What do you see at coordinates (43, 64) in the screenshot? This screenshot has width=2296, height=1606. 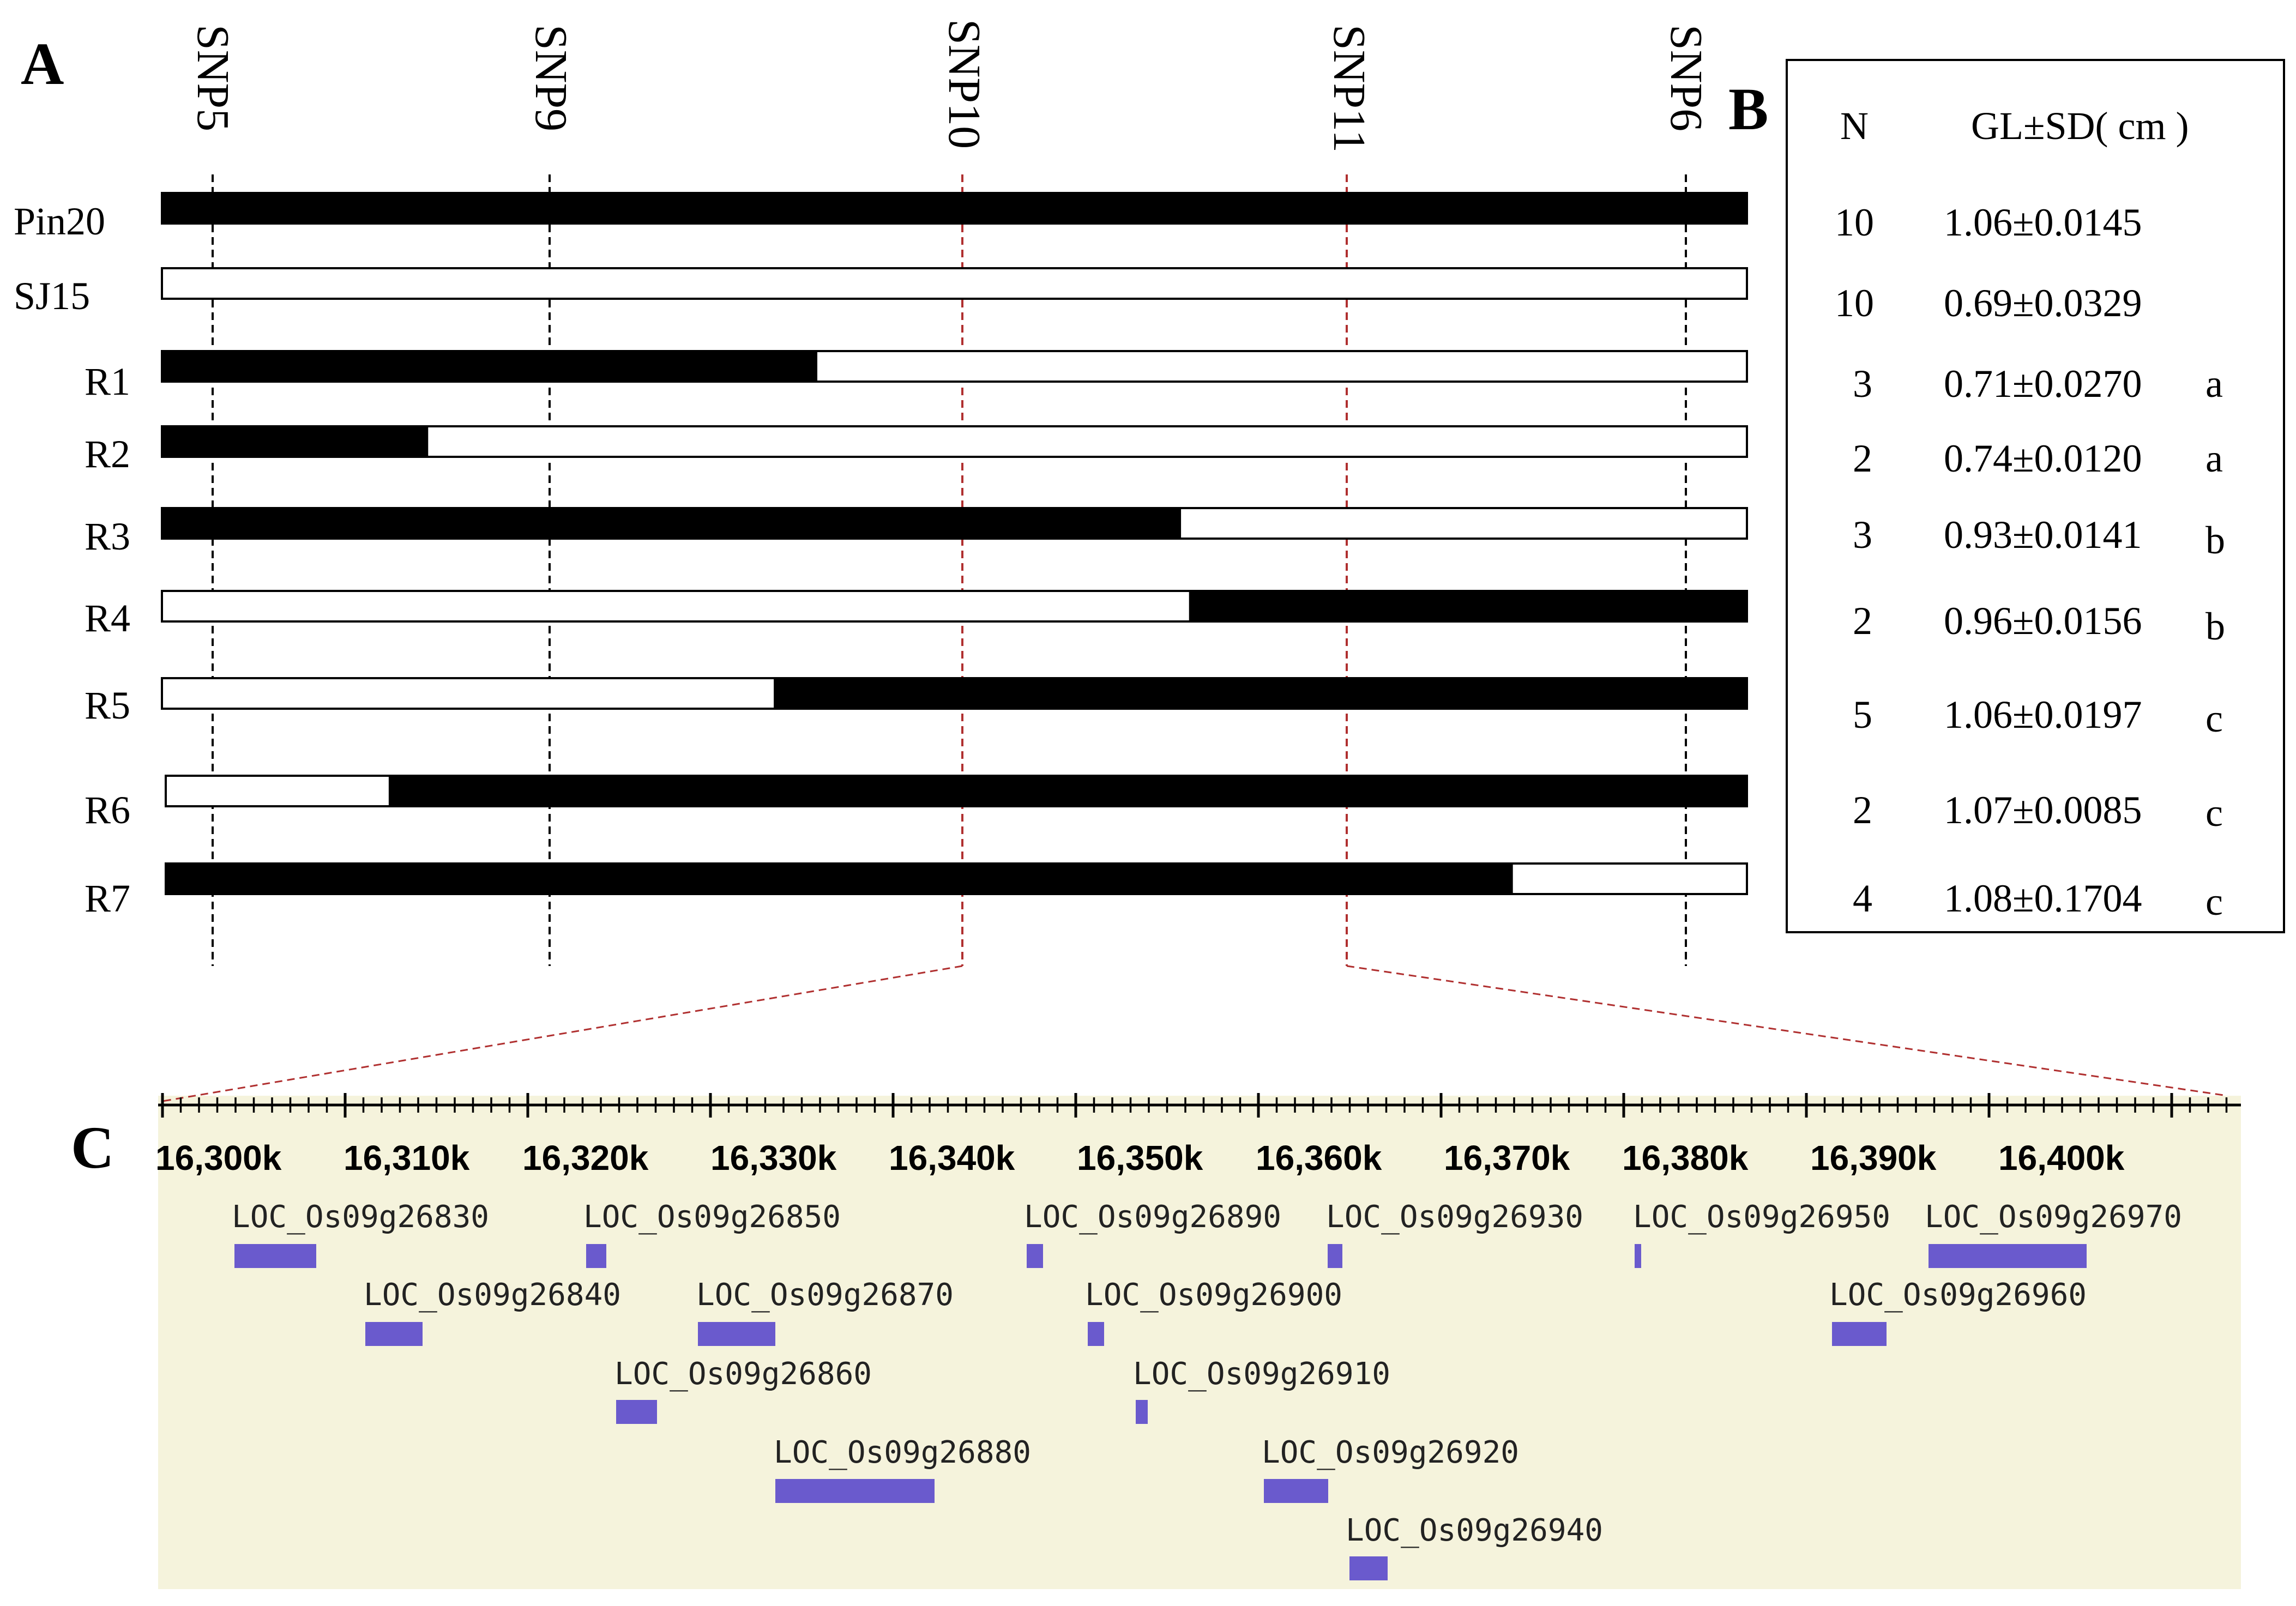 I see `panel-a-label: A` at bounding box center [43, 64].